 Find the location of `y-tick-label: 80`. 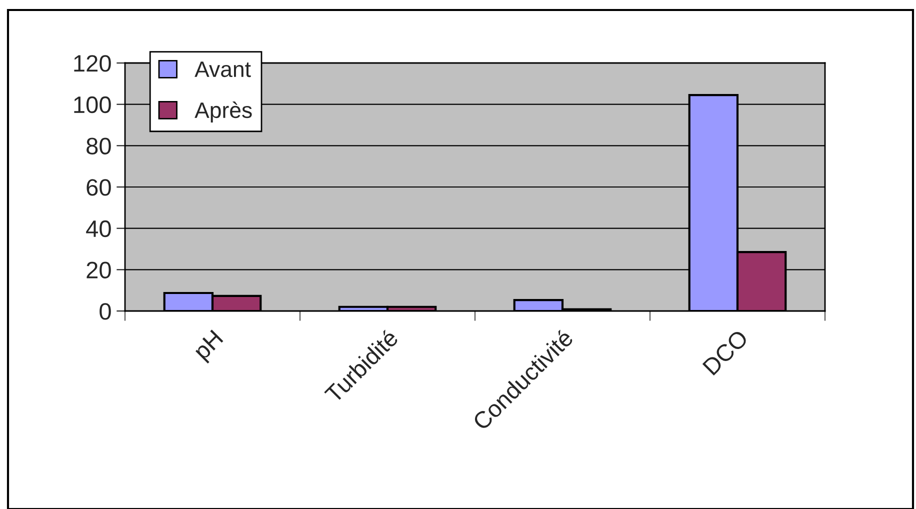

y-tick-label: 80 is located at coordinates (98, 146).